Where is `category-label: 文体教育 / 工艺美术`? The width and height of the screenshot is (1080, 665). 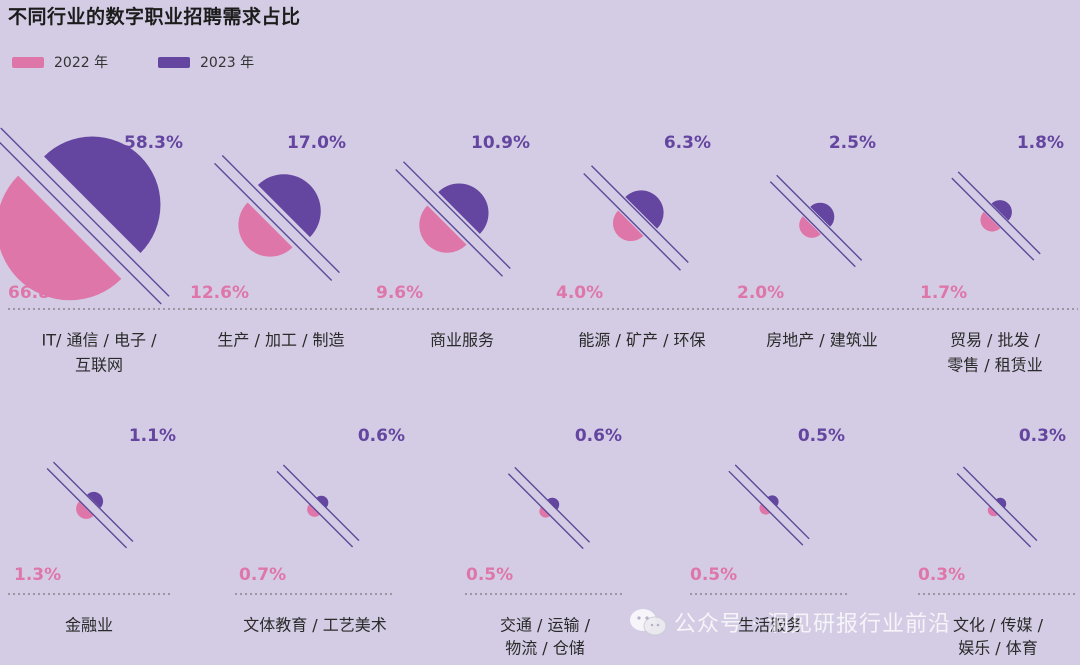
category-label: 文体教育 / 工艺美术 is located at coordinates (315, 625).